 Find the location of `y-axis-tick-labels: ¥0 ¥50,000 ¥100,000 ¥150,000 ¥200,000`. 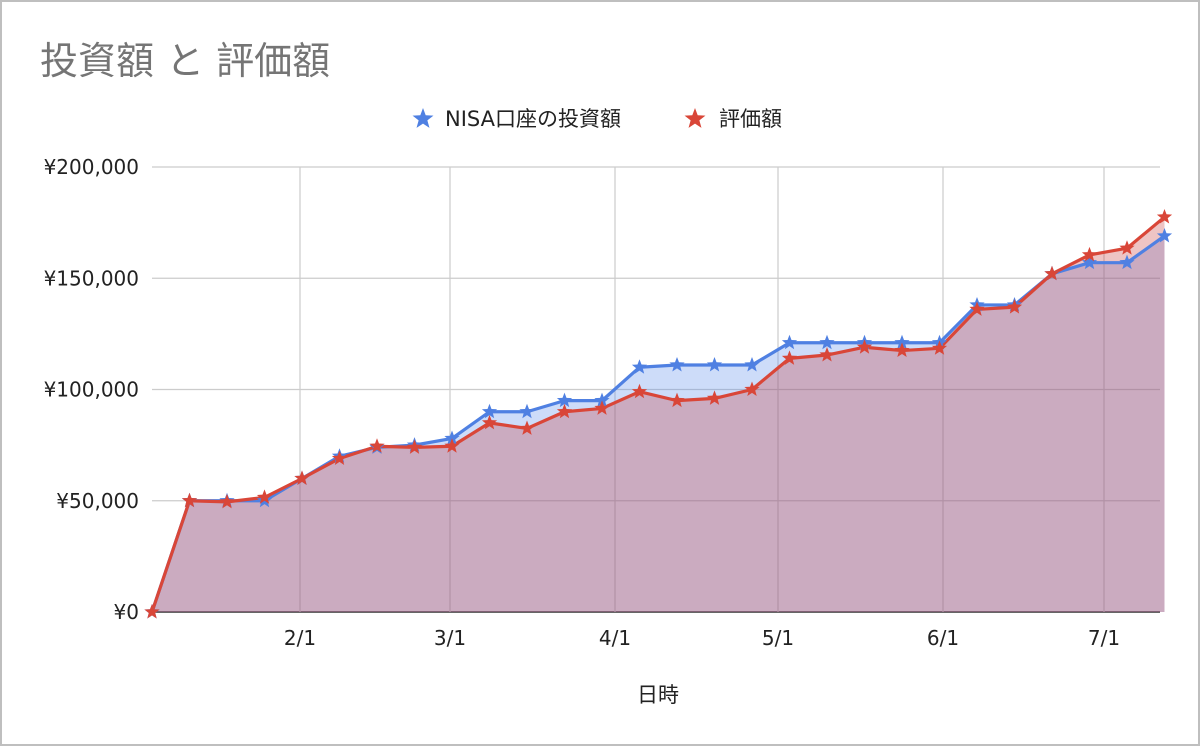

y-axis-tick-labels: ¥0 ¥50,000 ¥100,000 ¥150,000 ¥200,000 is located at coordinates (91, 389).